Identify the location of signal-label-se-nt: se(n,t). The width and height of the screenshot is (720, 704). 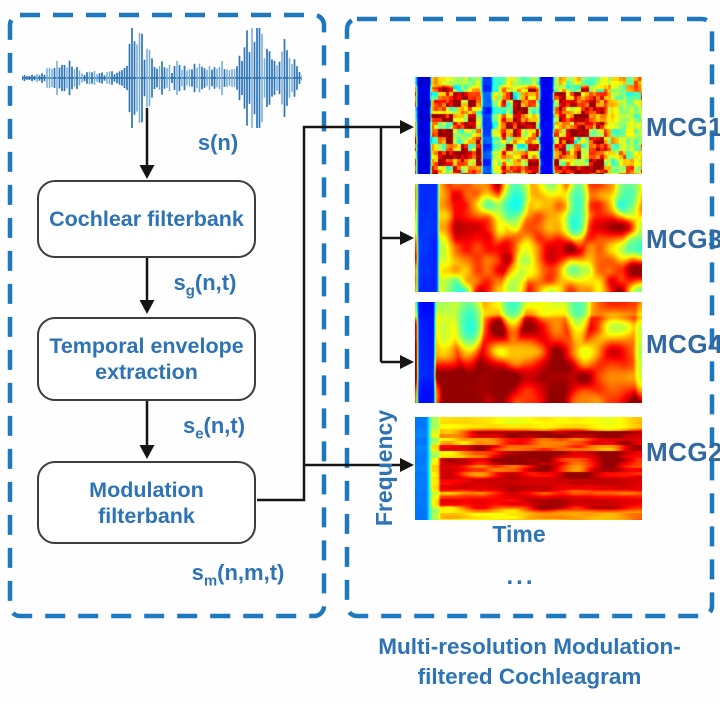
(214, 427).